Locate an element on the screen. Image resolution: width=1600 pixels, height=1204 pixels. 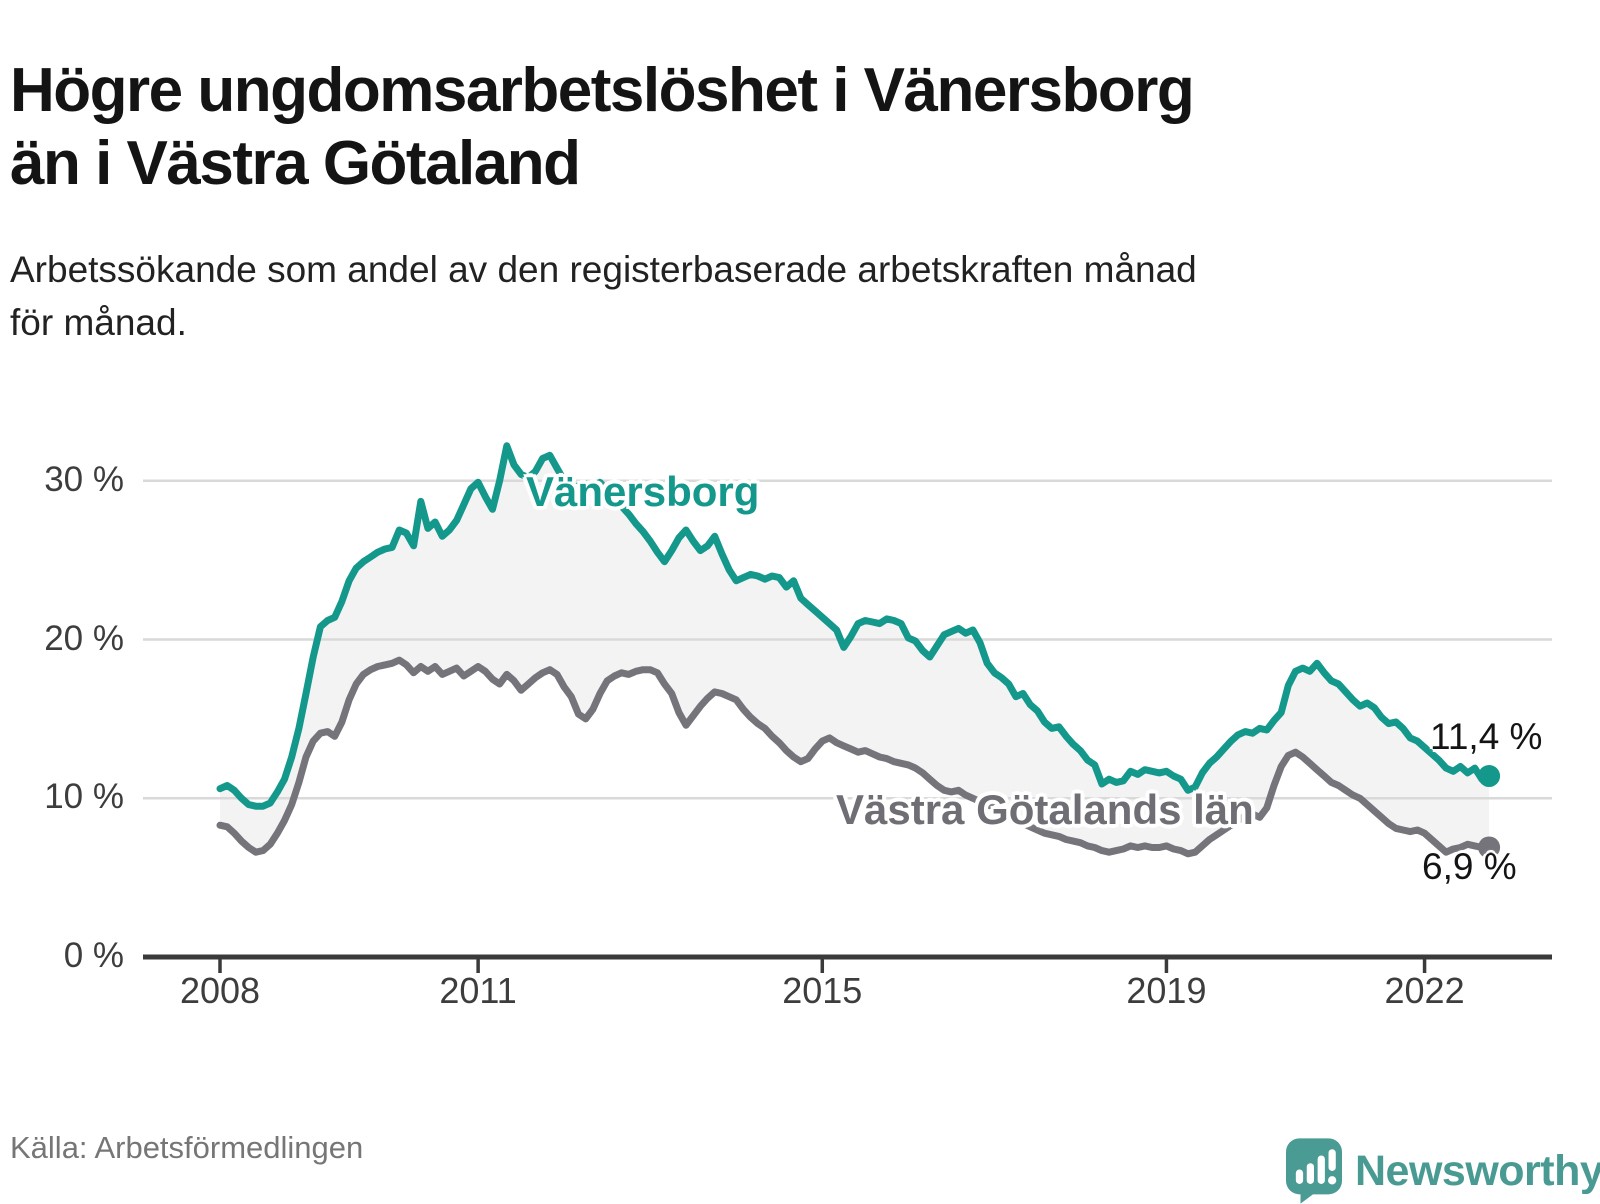
x-axis-label-2022: 2022 is located at coordinates (1424, 990).